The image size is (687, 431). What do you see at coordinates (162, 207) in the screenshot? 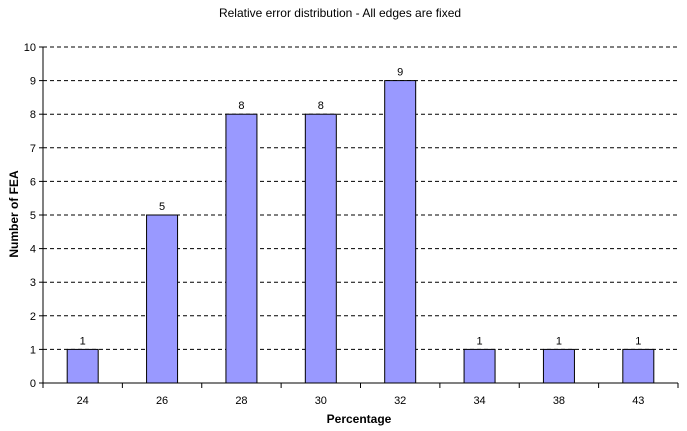
I see `data-label: 5` at bounding box center [162, 207].